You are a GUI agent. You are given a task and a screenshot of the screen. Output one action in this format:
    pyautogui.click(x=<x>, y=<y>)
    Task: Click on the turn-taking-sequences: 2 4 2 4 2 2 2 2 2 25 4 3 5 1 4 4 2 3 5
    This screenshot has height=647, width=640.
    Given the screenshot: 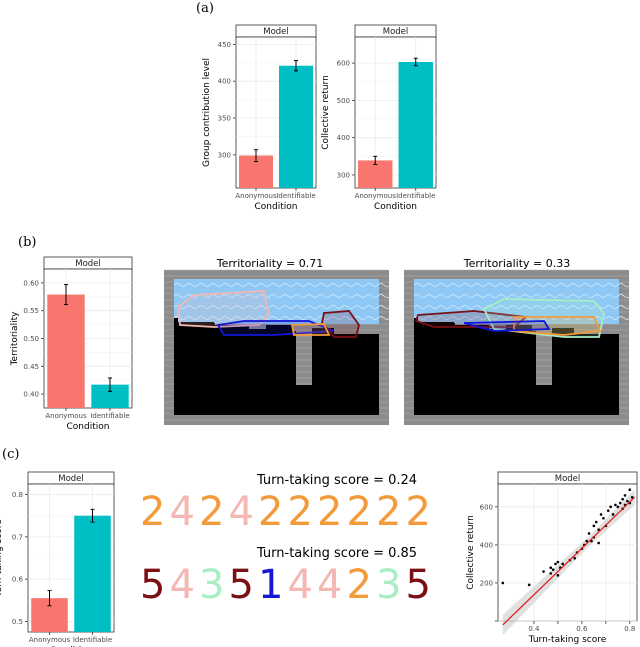 What is the action you would take?
    pyautogui.click(x=285, y=548)
    